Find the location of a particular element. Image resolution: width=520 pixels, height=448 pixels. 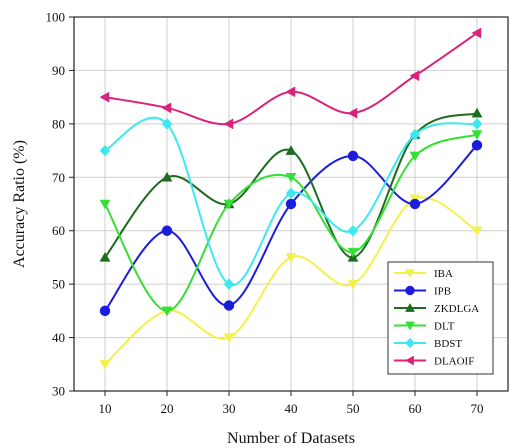

legend-label: DLAOIF is located at coordinates (454, 362).